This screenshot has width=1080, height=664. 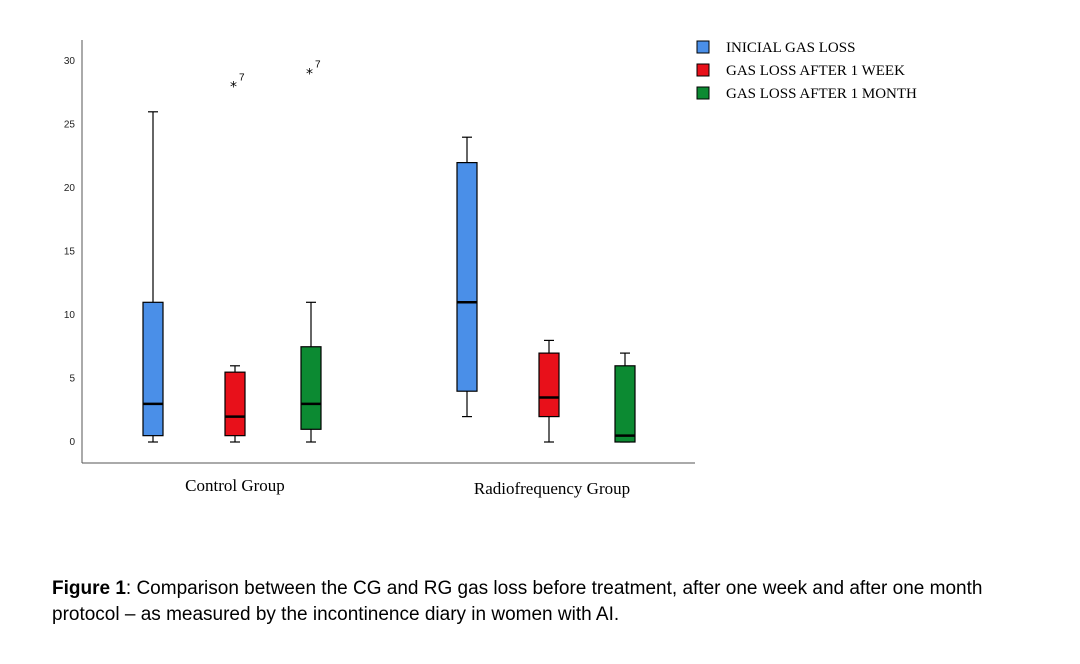 I want to click on legend-label: GAS LOSS AFTER 1 WEEK, so click(x=815, y=71).